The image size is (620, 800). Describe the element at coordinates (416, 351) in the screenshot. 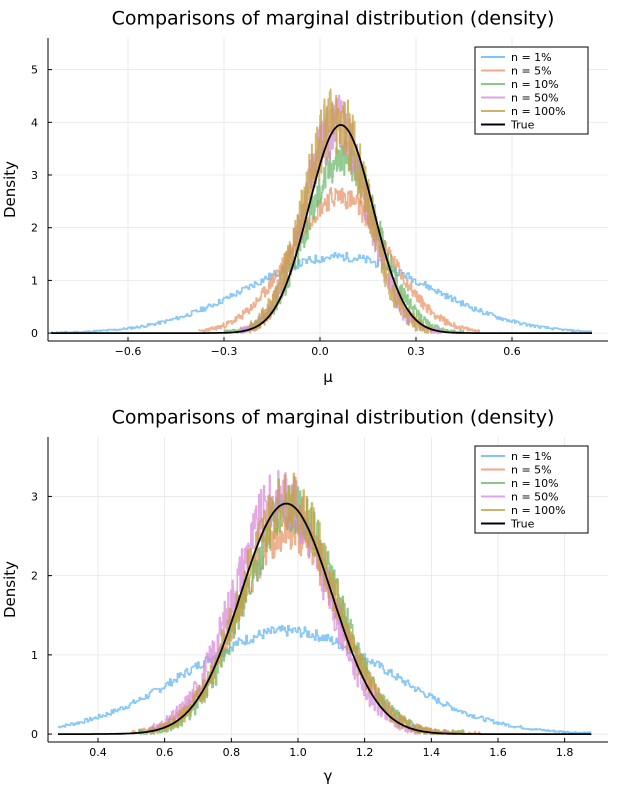

I see `x-tick-label: 0.3` at that location.